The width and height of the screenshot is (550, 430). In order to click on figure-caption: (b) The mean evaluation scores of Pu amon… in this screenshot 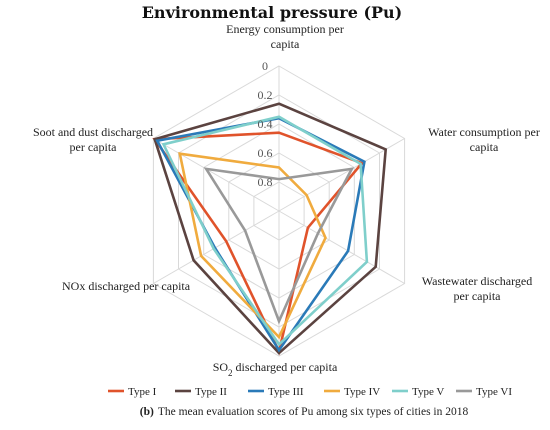, I will do `click(304, 412)`.